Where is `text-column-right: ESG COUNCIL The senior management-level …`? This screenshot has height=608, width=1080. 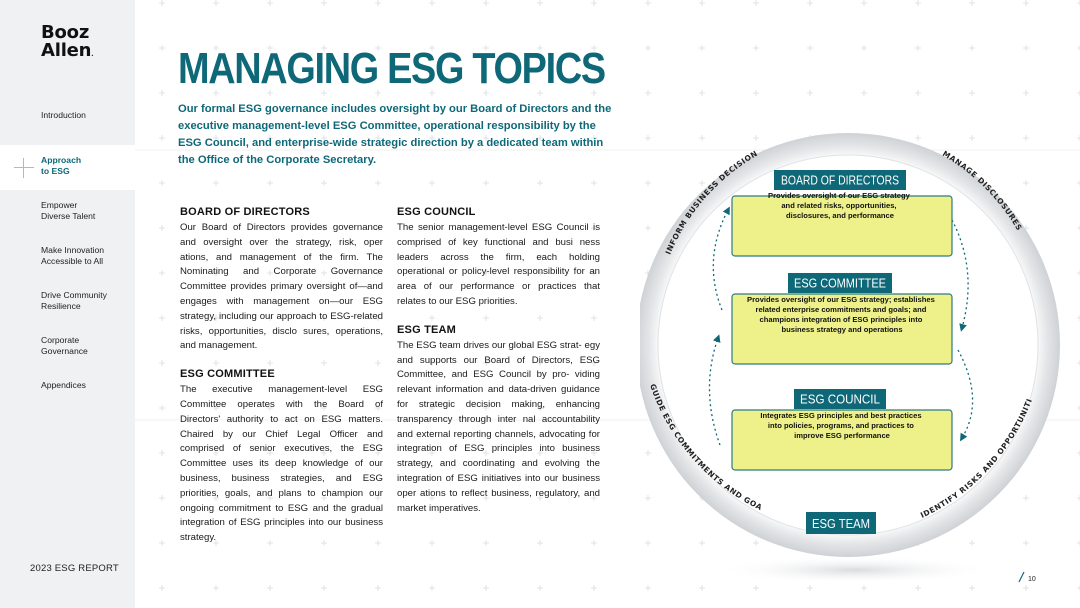
text-column-right: ESG COUNCIL The senior management-level … is located at coordinates (498, 366).